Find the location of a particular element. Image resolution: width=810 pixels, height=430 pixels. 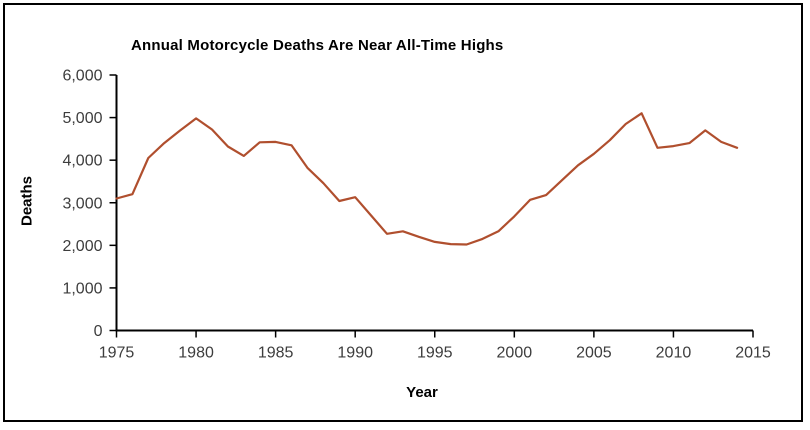

x-axis-title: Year is located at coordinates (422, 392).